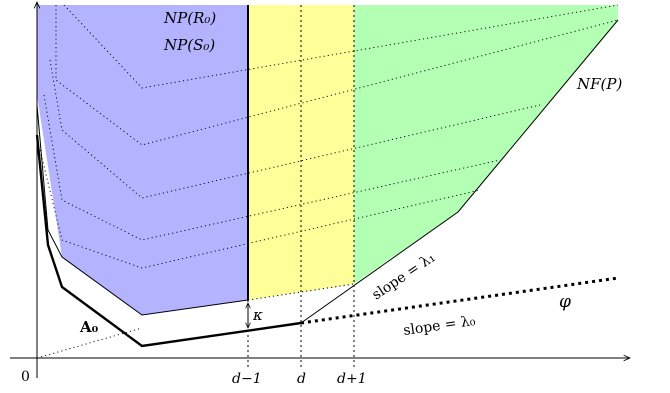 The width and height of the screenshot is (670, 393). What do you see at coordinates (257, 315) in the screenshot?
I see `label-kappa: κ` at bounding box center [257, 315].